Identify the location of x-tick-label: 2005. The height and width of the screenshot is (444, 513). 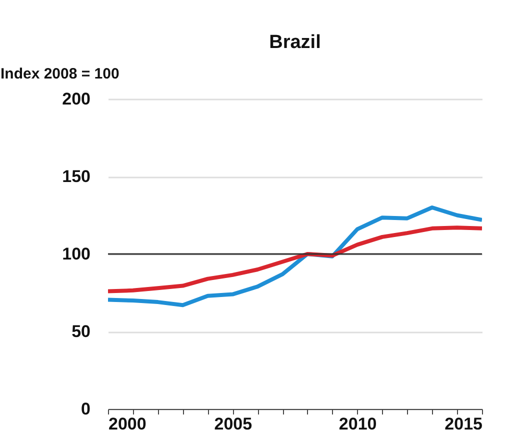
(233, 424).